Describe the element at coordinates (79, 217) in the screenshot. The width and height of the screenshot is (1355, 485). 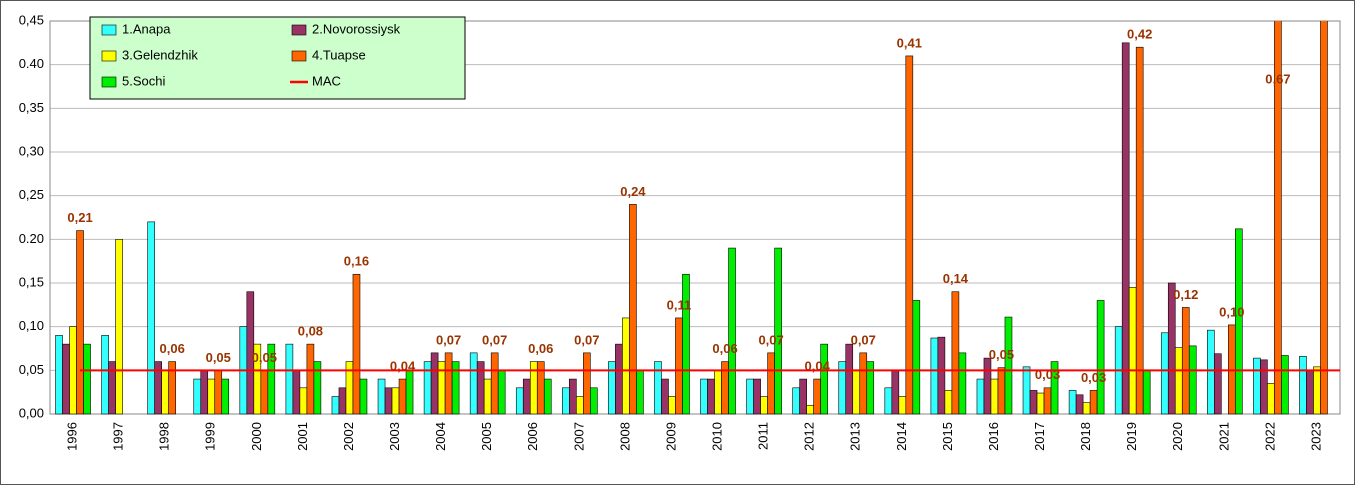
I see `data-label: 0,21` at that location.